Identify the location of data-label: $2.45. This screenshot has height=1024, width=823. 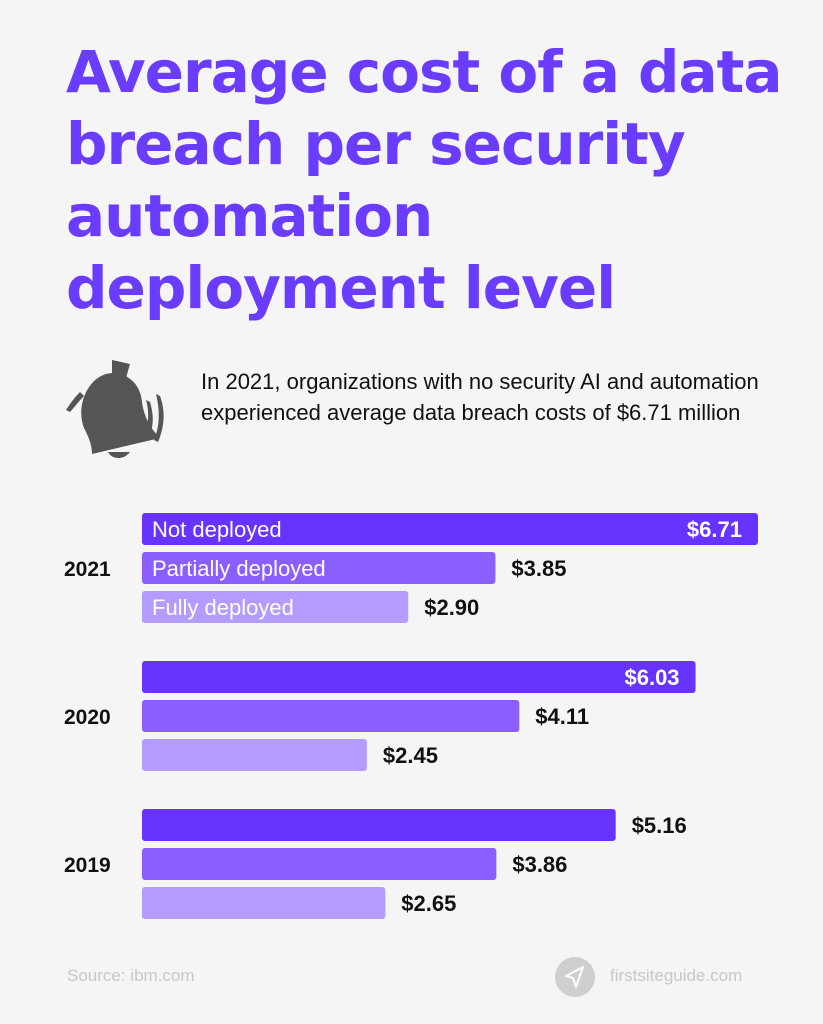
(410, 755).